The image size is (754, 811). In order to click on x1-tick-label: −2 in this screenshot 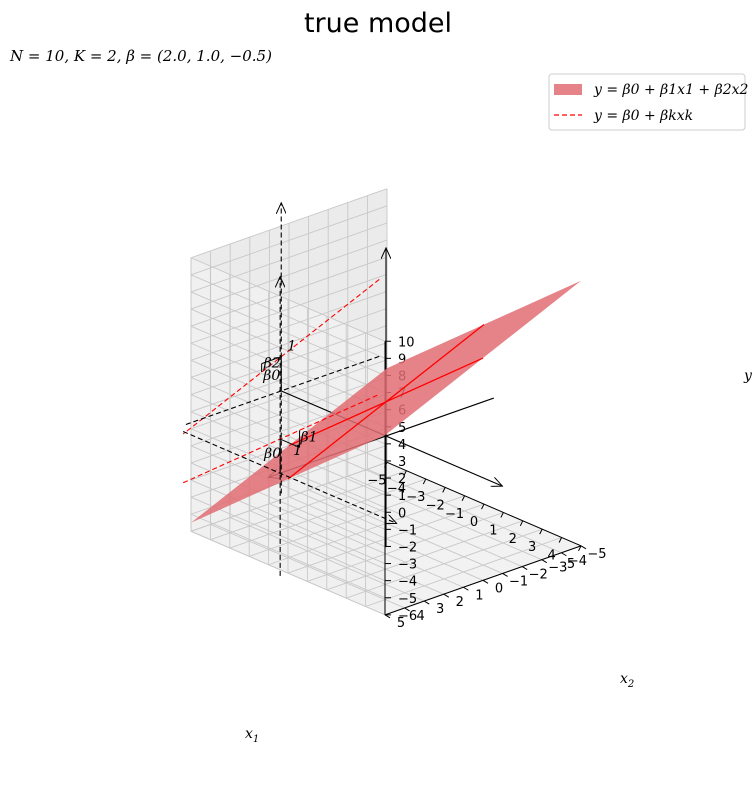, I will do `click(435, 505)`.